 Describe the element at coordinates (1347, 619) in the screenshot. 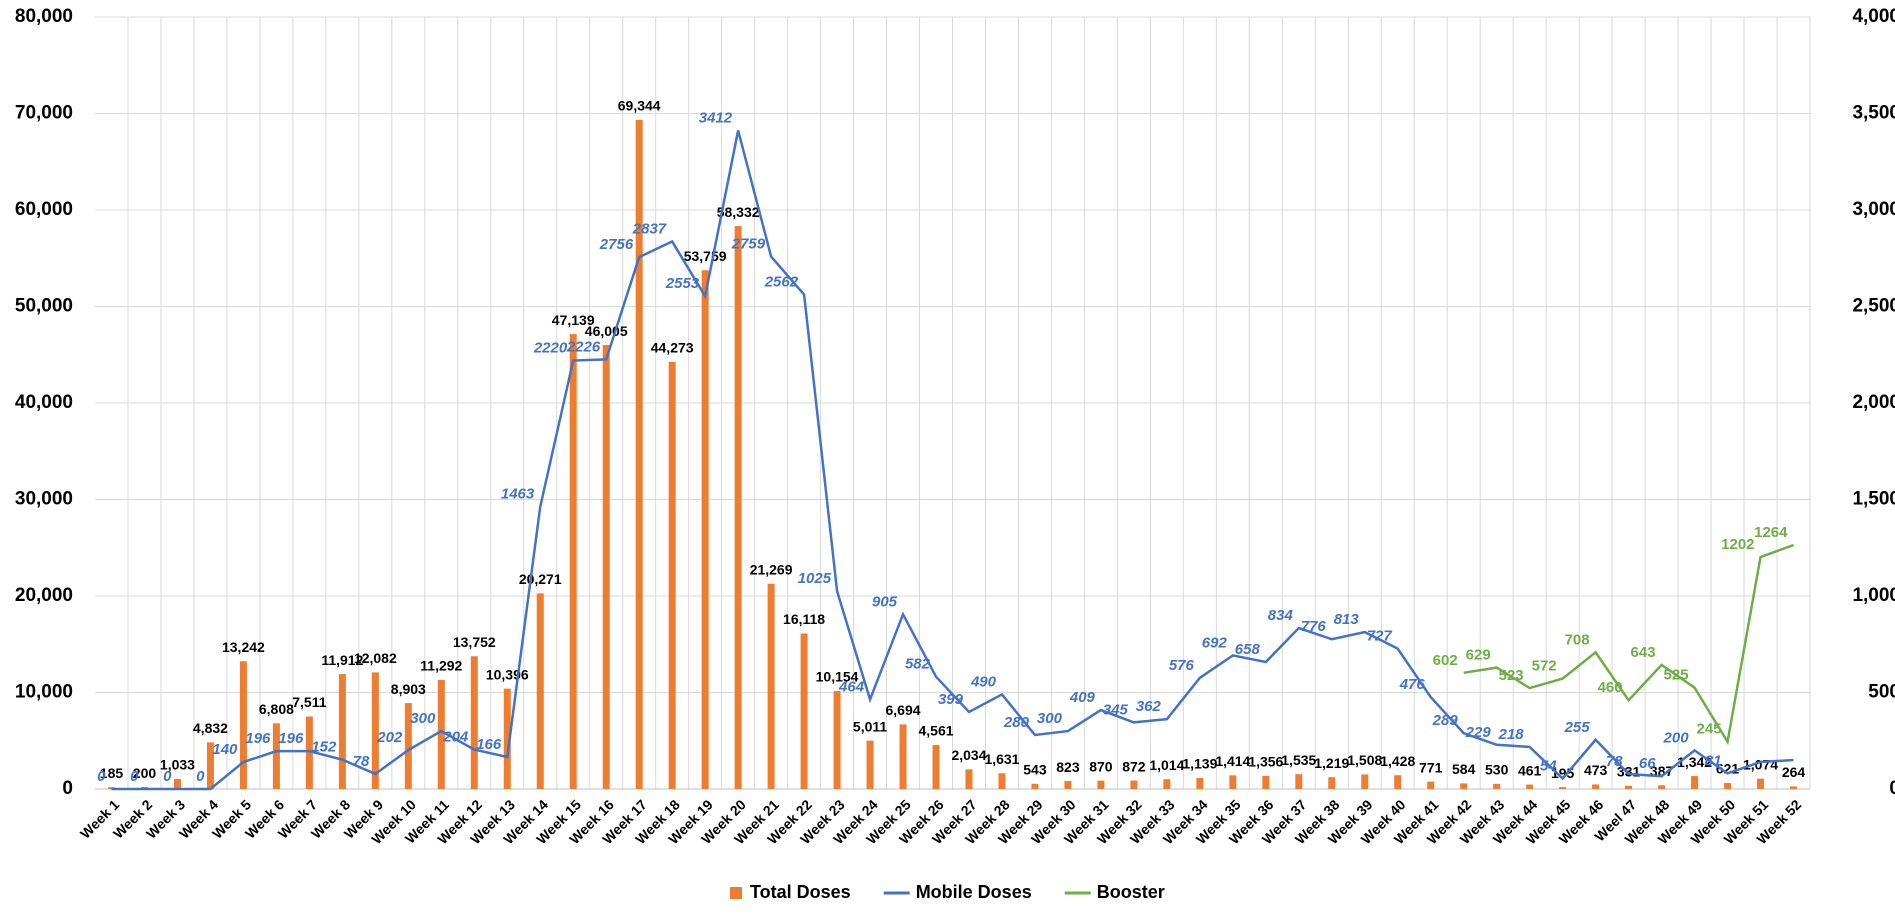

I see `data-label: 813` at that location.